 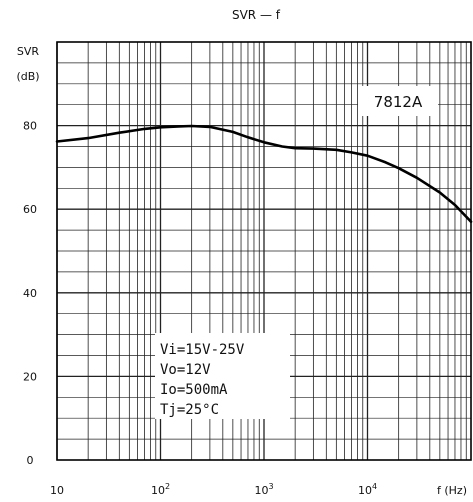 I want to click on y-axis-label: SVR, so click(x=28, y=51).